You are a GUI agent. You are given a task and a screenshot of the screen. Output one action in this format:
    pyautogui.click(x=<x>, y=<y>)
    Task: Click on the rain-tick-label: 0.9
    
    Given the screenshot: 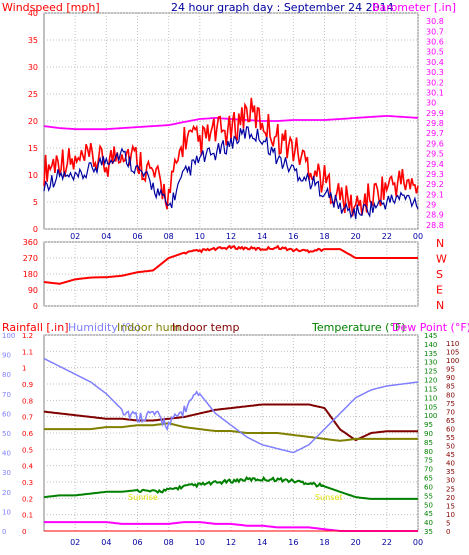 What is the action you would take?
    pyautogui.click(x=27, y=385)
    